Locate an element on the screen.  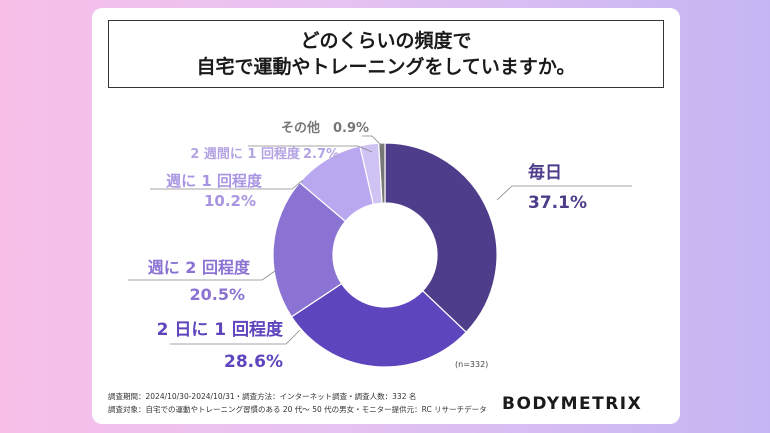
slice-label-4: 2 週間に 1 回程度 is located at coordinates (245, 154).